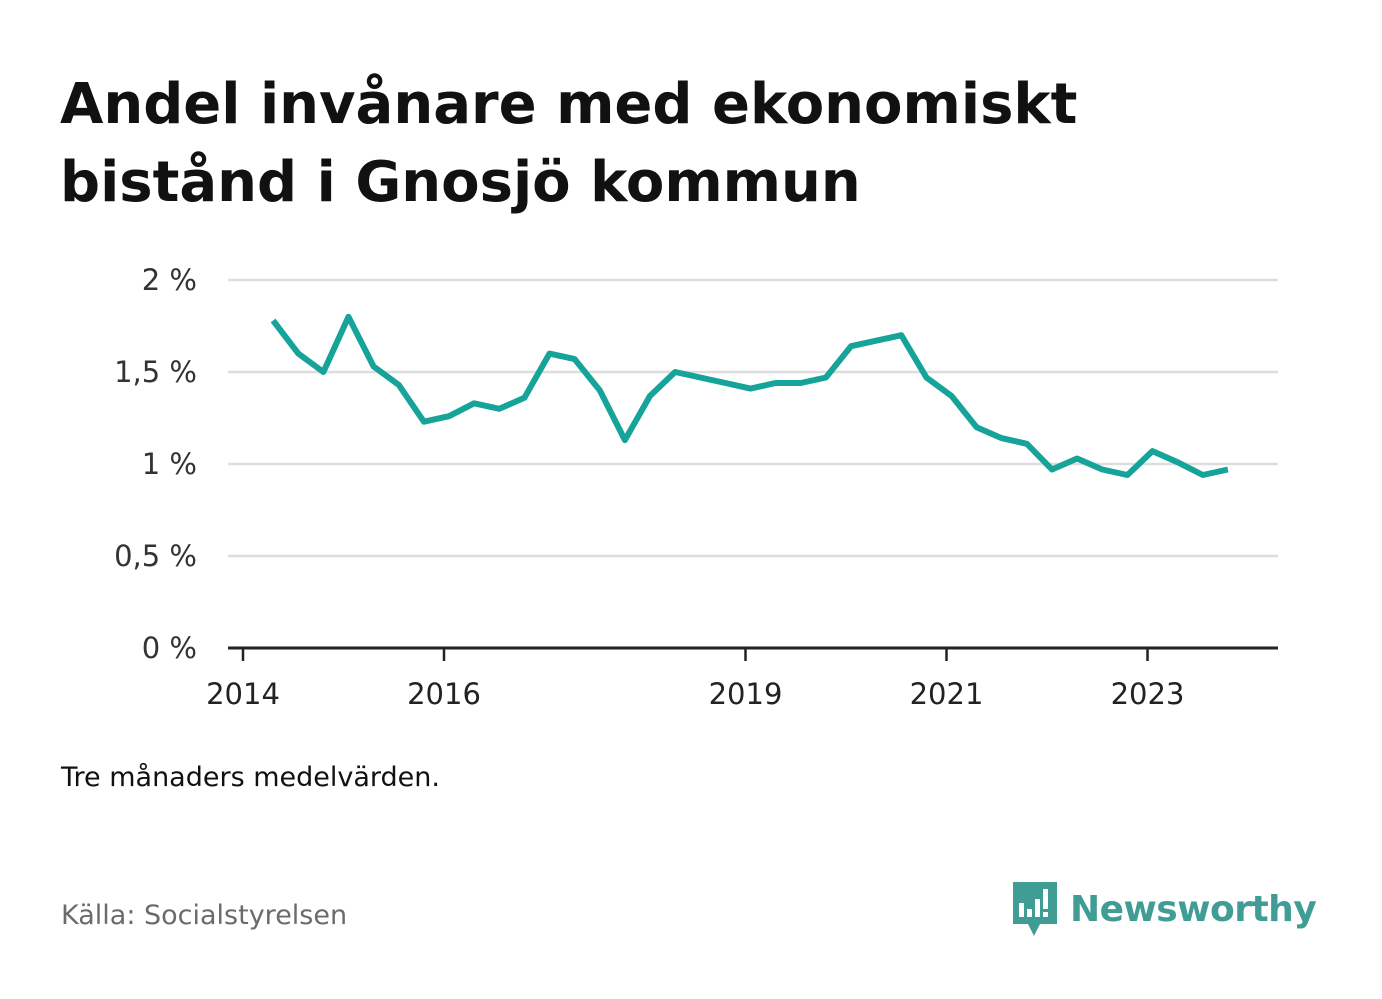 The height and width of the screenshot is (999, 1382). I want to click on y-tick-label: 0,5 %, so click(155, 556).